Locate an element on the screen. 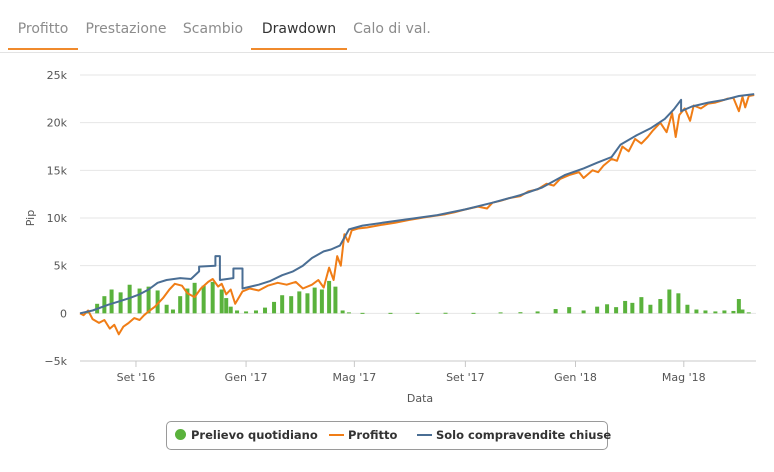 The image size is (774, 472). tab-value-drop: Calo di val. is located at coordinates (392, 29).